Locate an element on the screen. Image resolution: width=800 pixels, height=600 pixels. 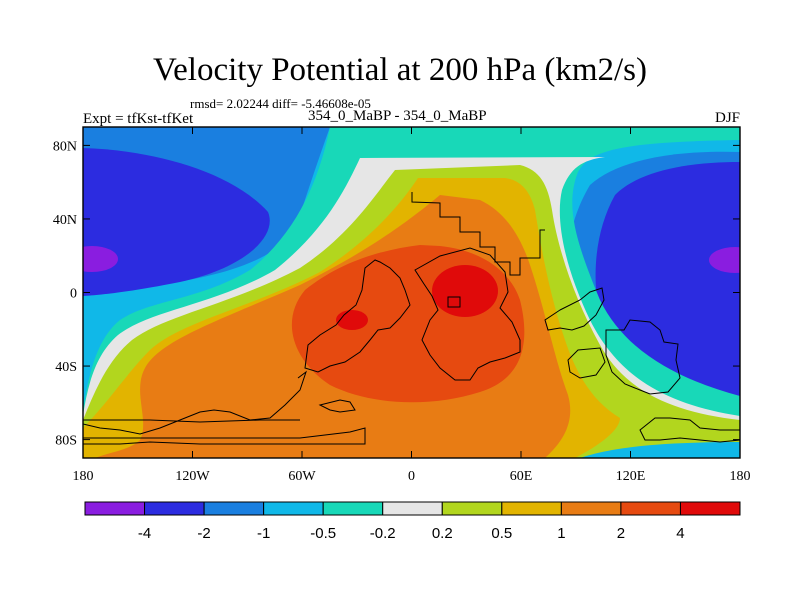
x-tick-label: 120E is located at coordinates (631, 476).